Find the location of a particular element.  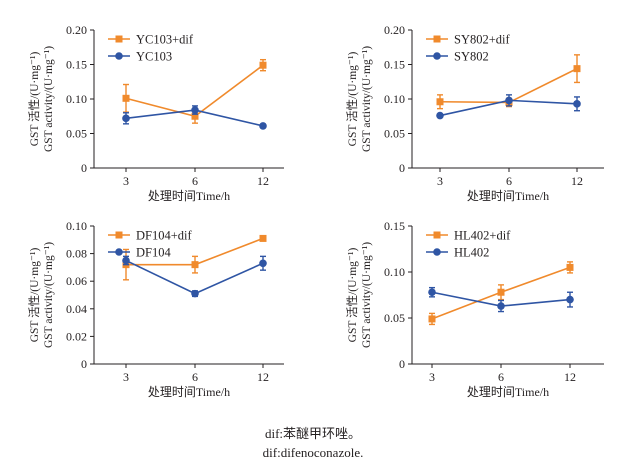

y-tick-label: 0.08 is located at coordinates (76, 254).